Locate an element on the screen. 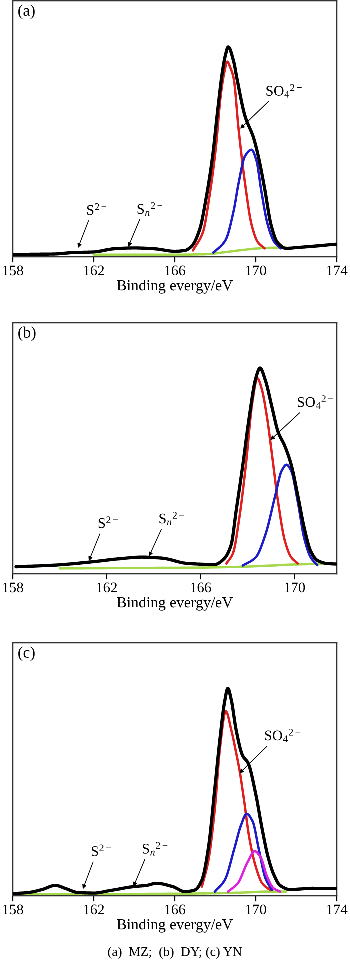 The image size is (350, 965). chart-title: (a) is located at coordinates (26, 12).